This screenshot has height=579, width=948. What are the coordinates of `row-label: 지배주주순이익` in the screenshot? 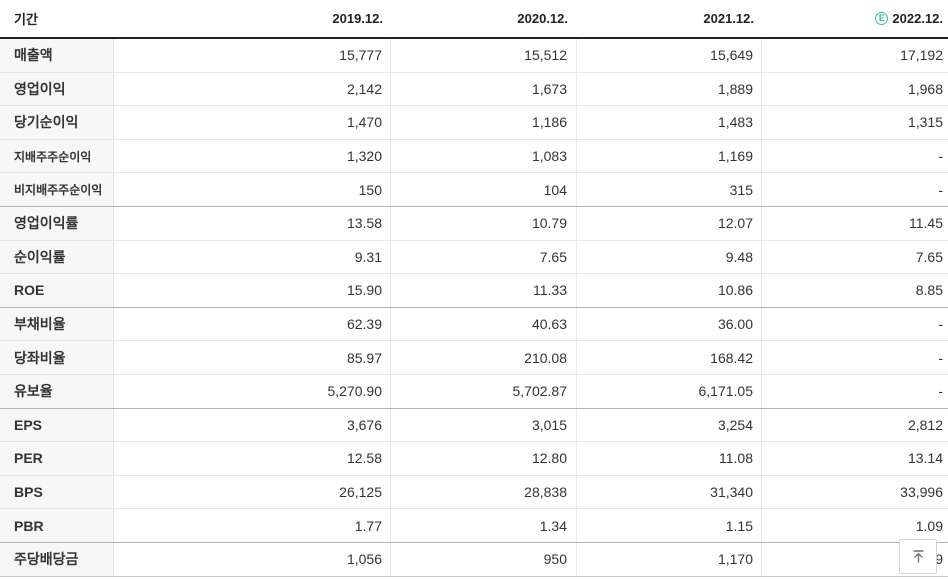 It's located at (57, 156).